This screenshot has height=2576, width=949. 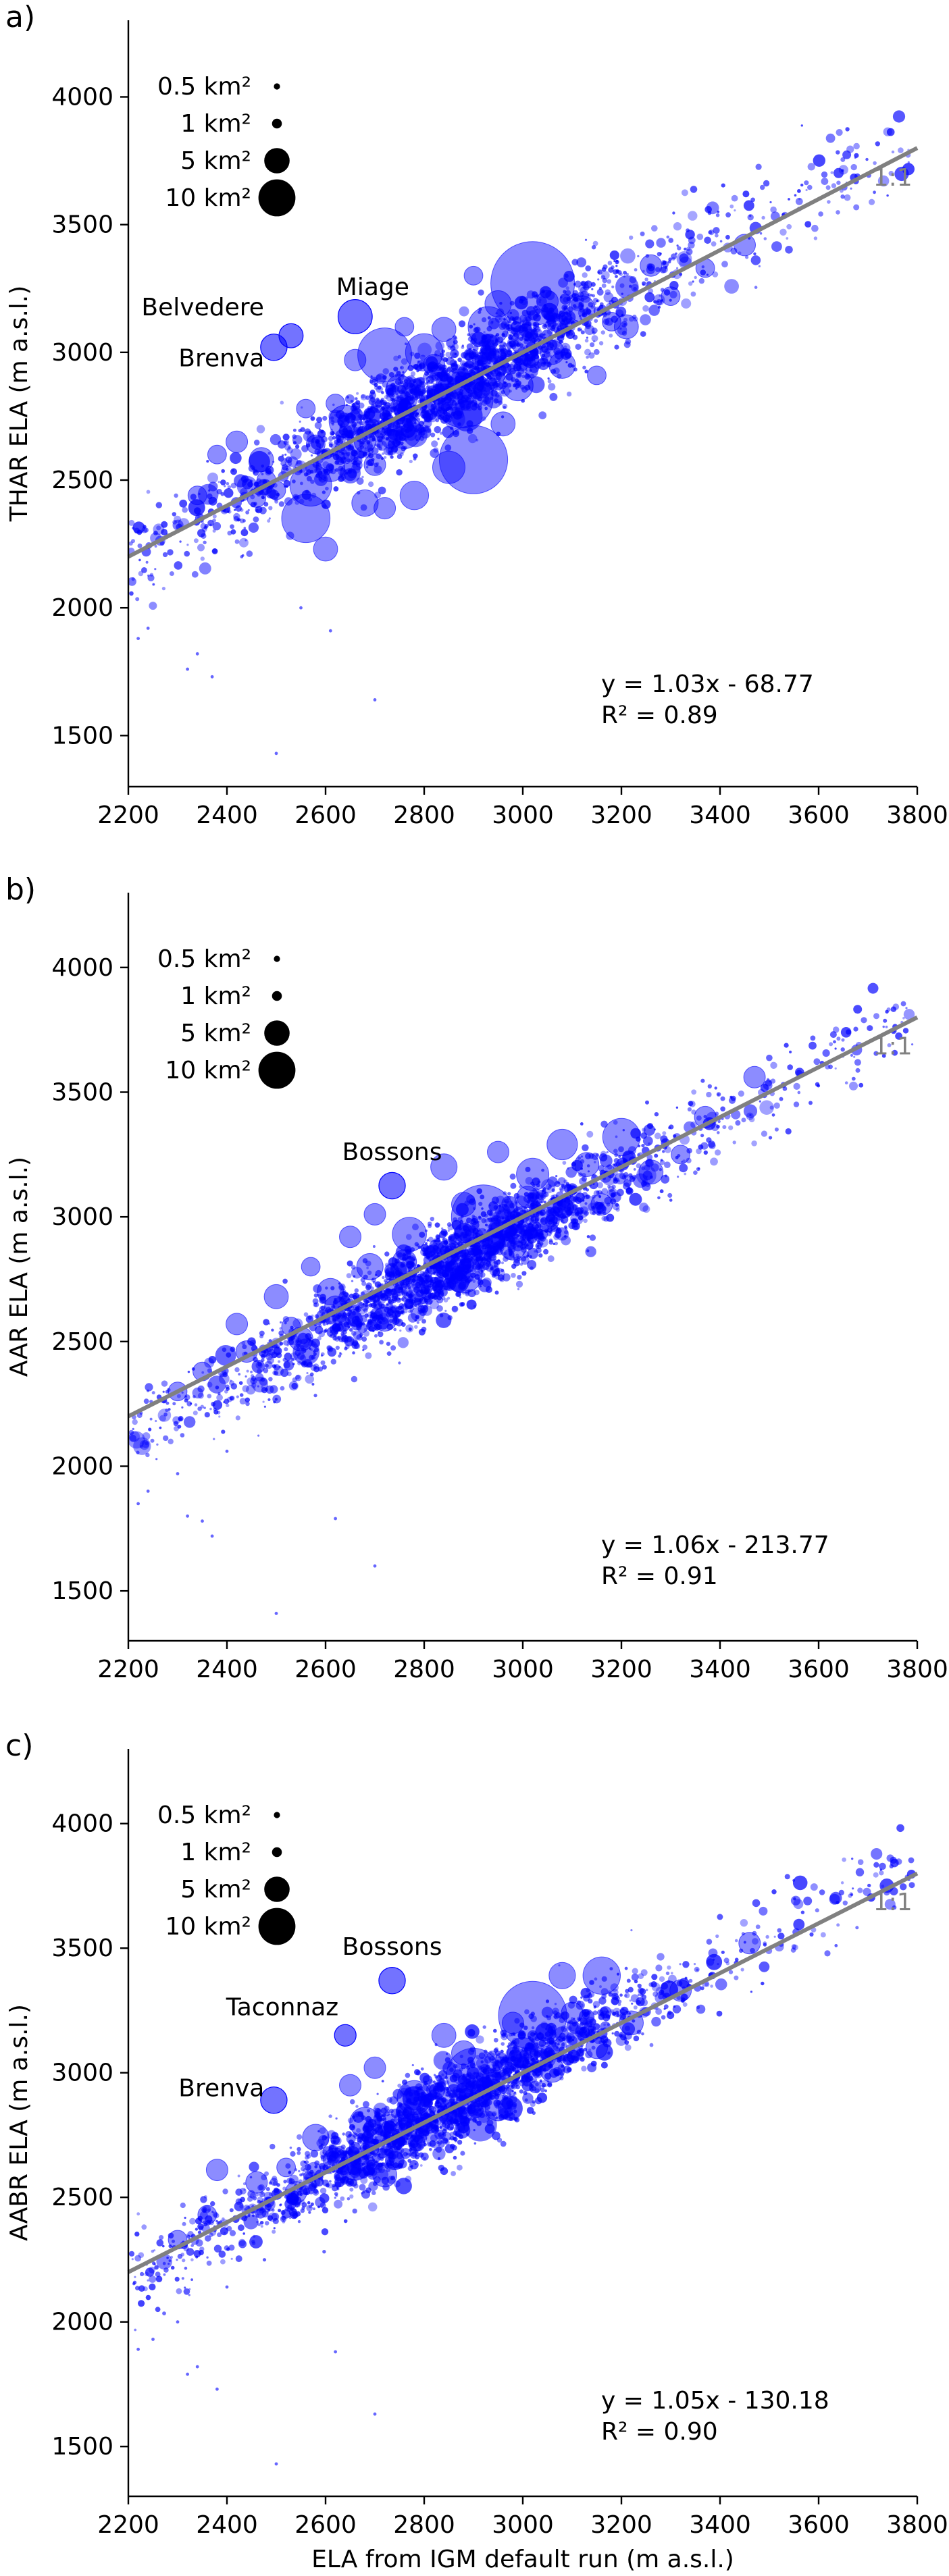 I want to click on legend-label: 1 km², so click(x=215, y=124).